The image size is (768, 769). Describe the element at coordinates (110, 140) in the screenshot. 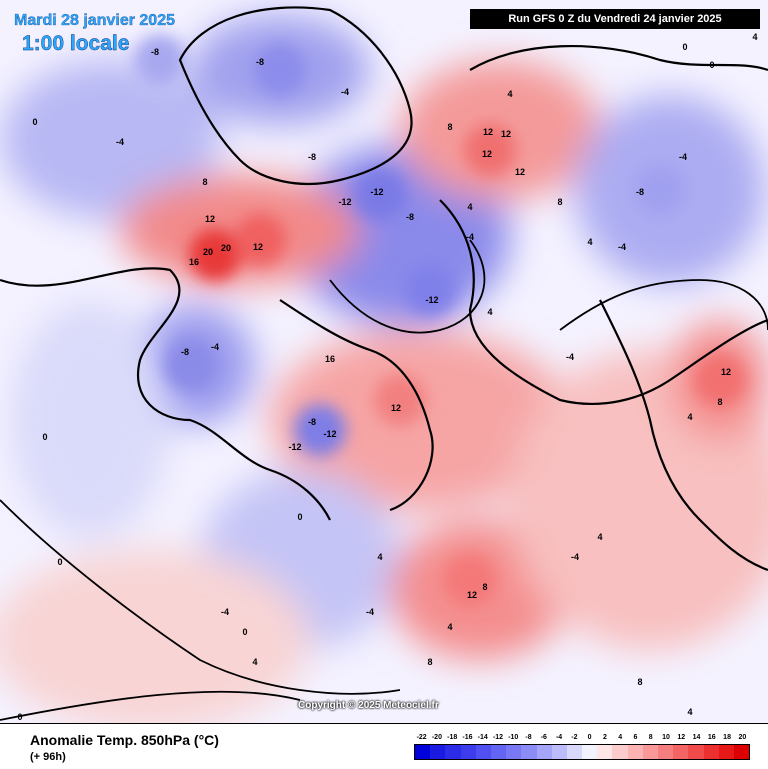

I see `cold-region-canada` at that location.